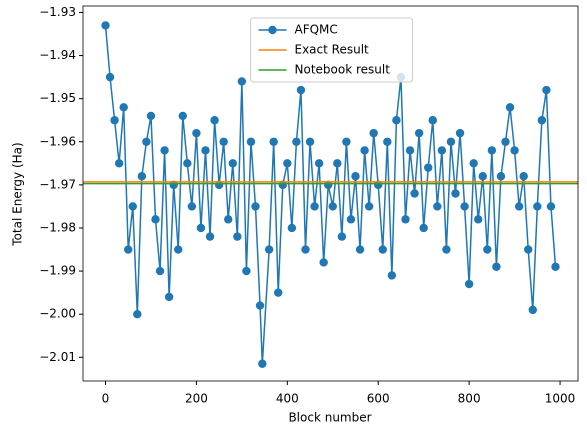 The image size is (587, 438). What do you see at coordinates (57, 12) in the screenshot?
I see `y-tick-label: −1.93` at bounding box center [57, 12].